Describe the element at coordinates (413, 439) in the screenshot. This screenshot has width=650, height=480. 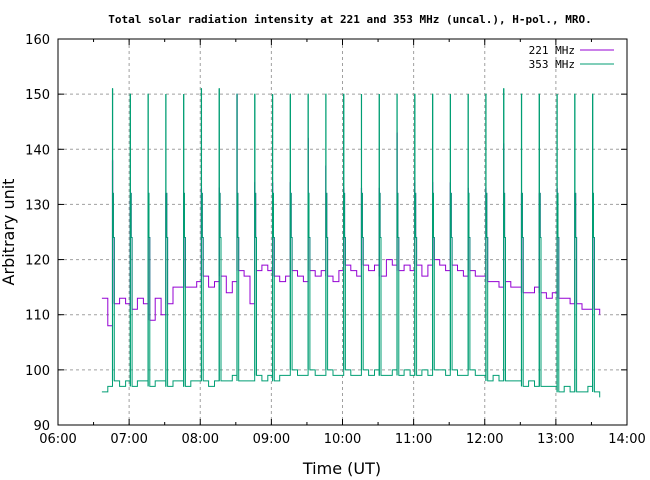
I see `x-tick-label: 11:00` at that location.